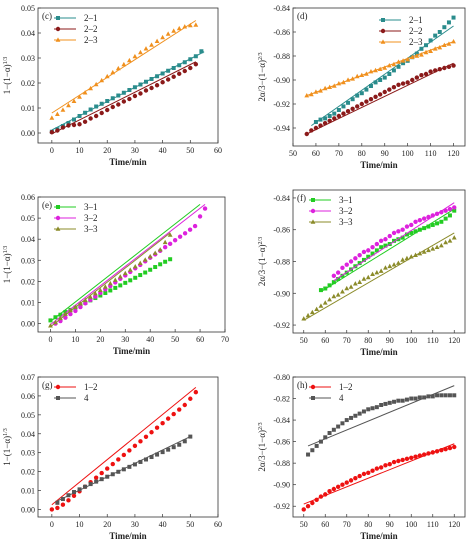 This screenshot has width=475, height=550. Describe the element at coordinates (281, 262) in the screenshot. I see `y-tick-label: -0.88` at that location.